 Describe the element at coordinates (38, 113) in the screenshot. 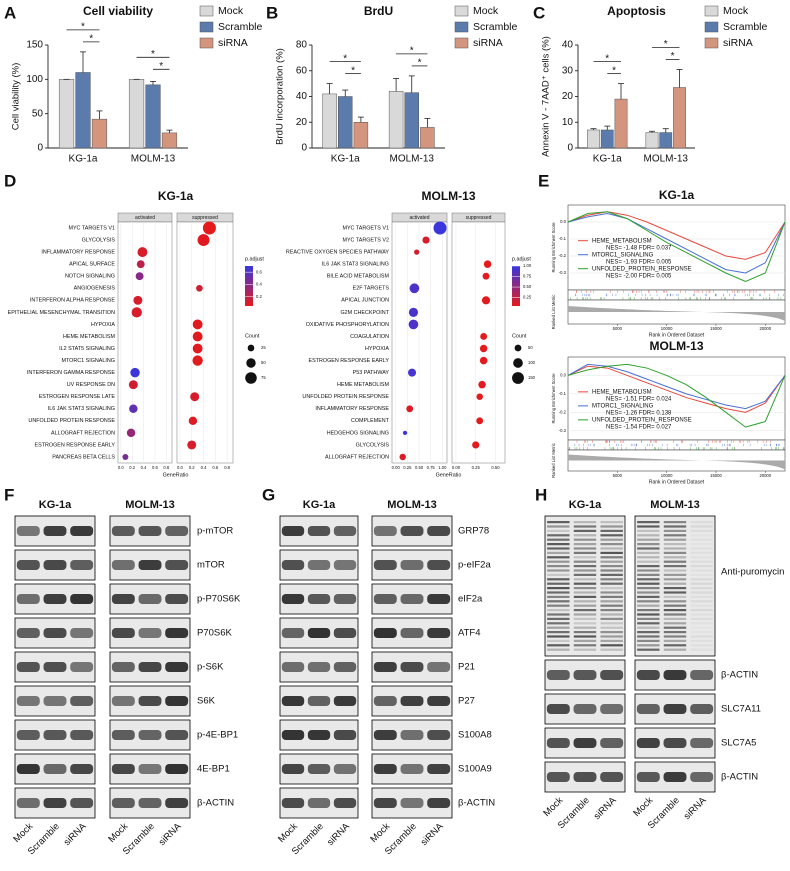

I see `y-tick-label: 50` at that location.